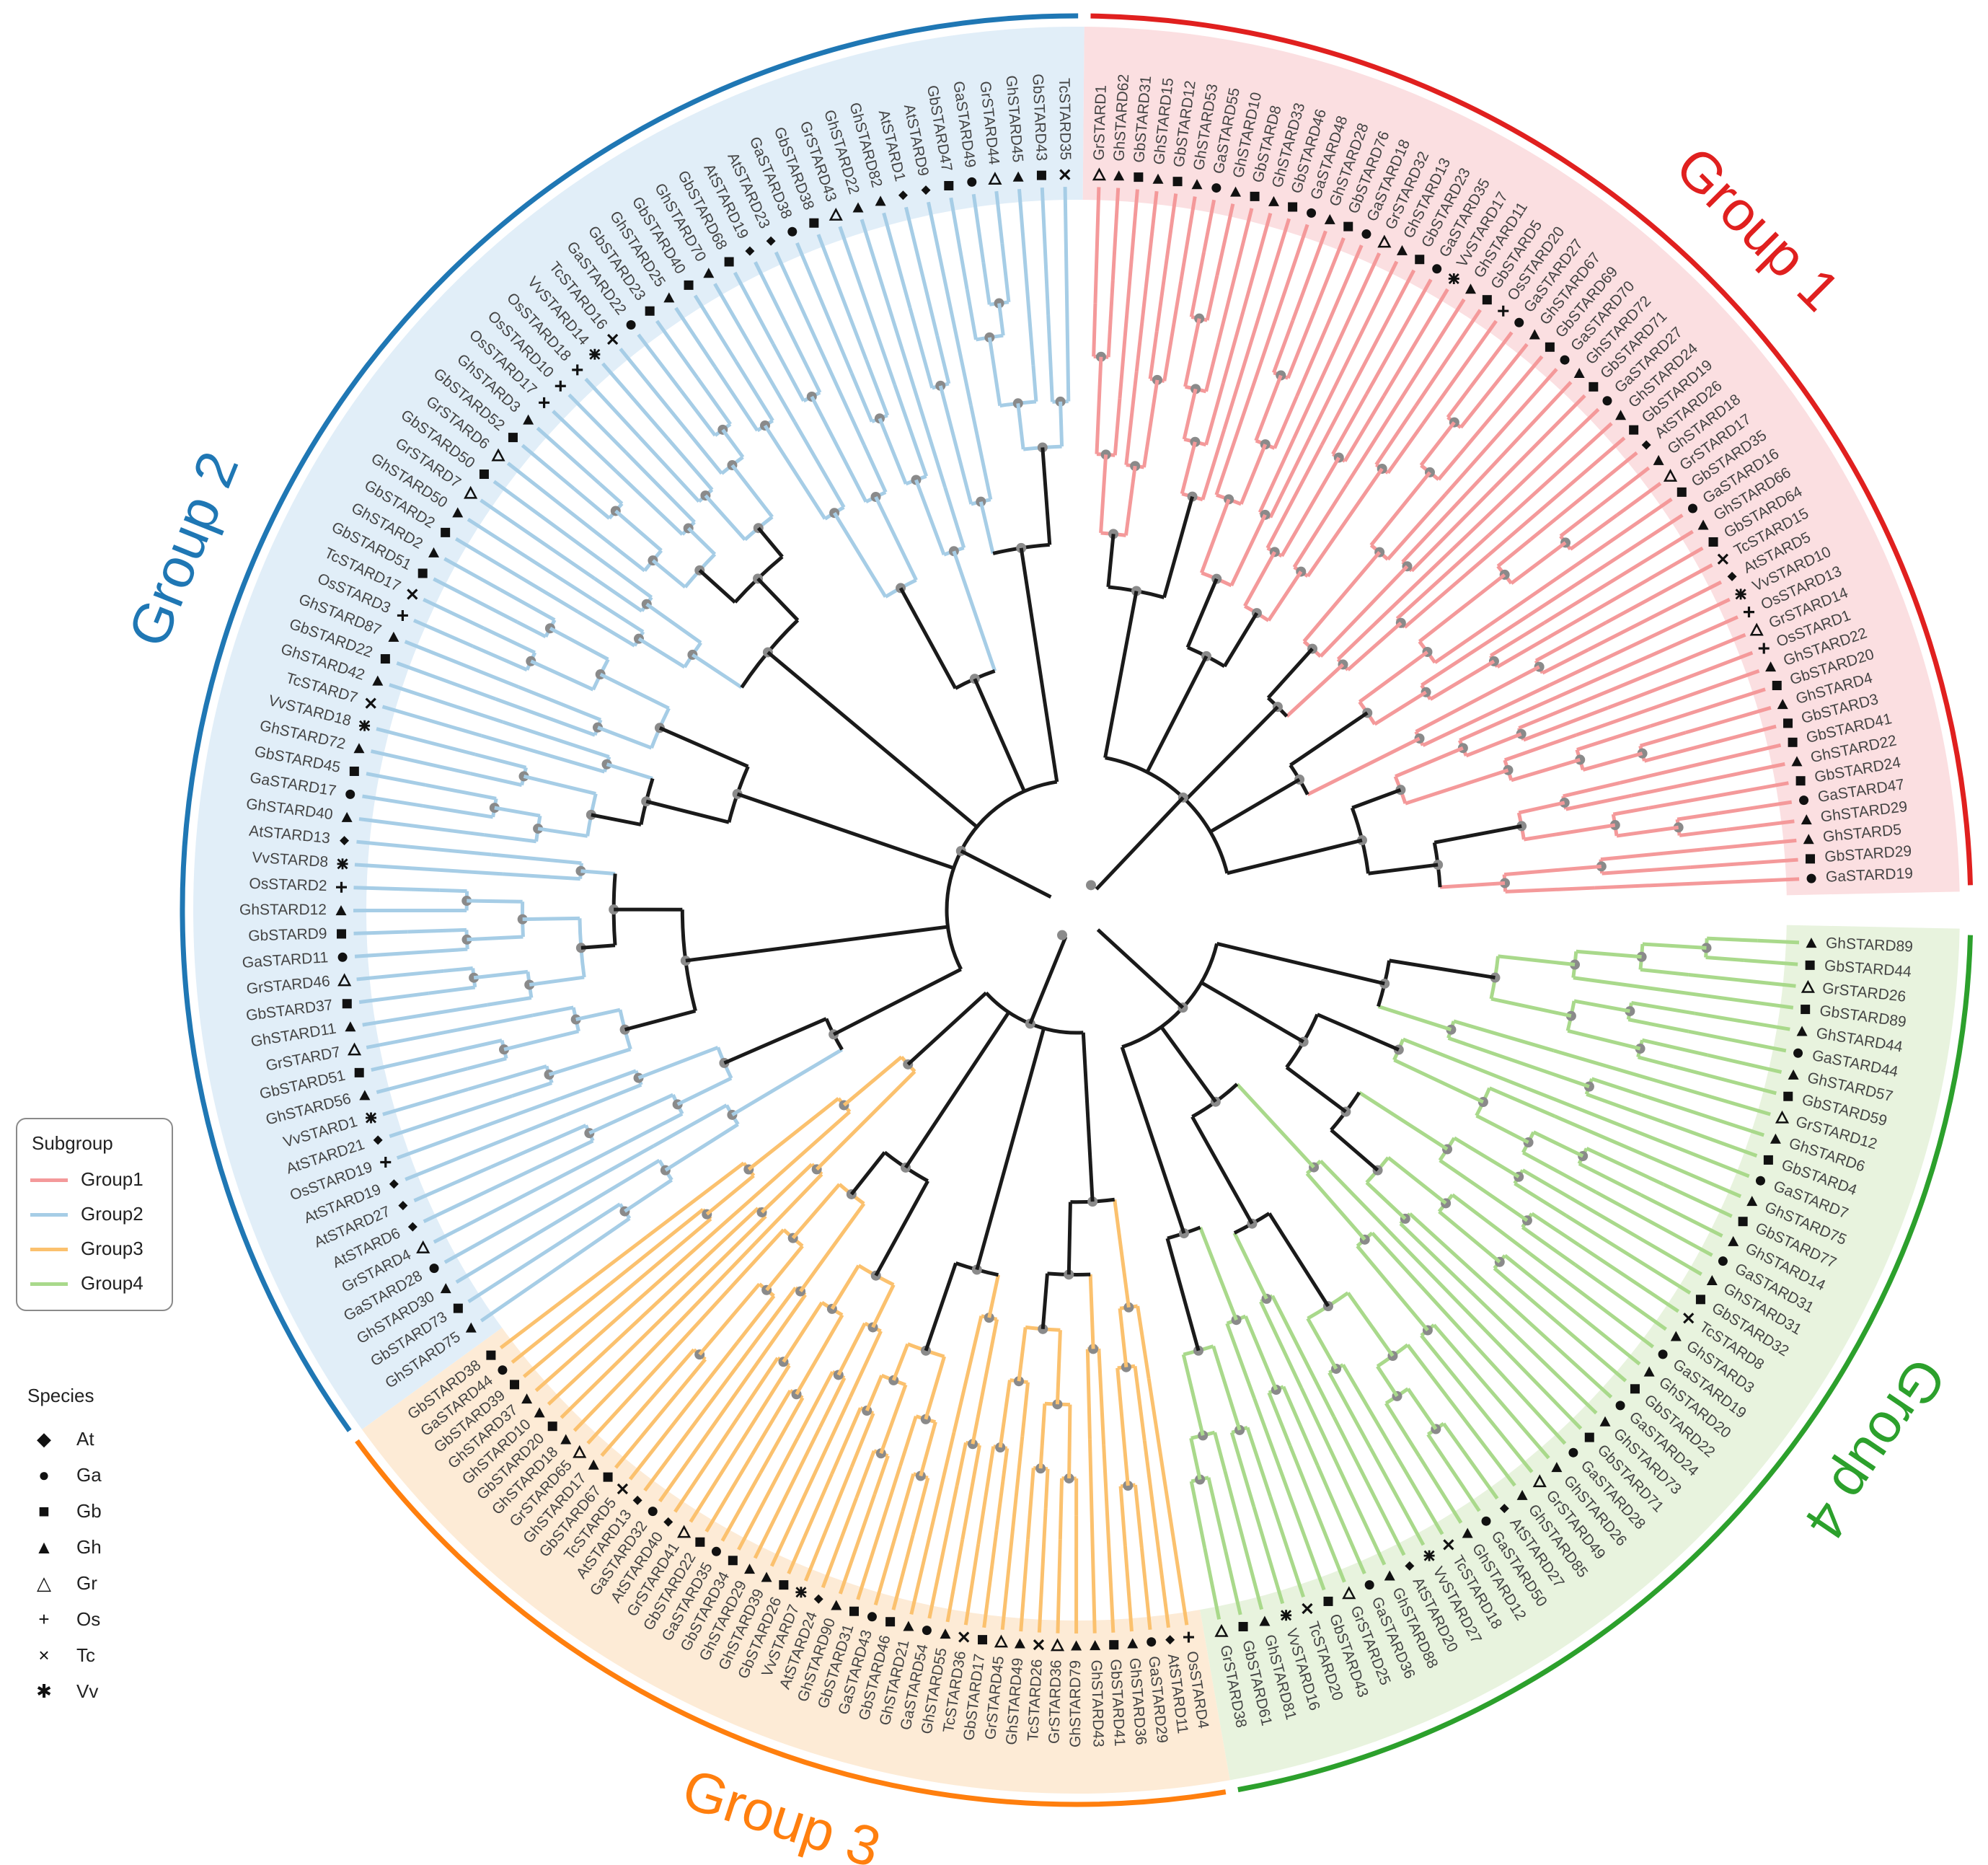  I want to click on species-label-gr: Gr, so click(87, 1583).